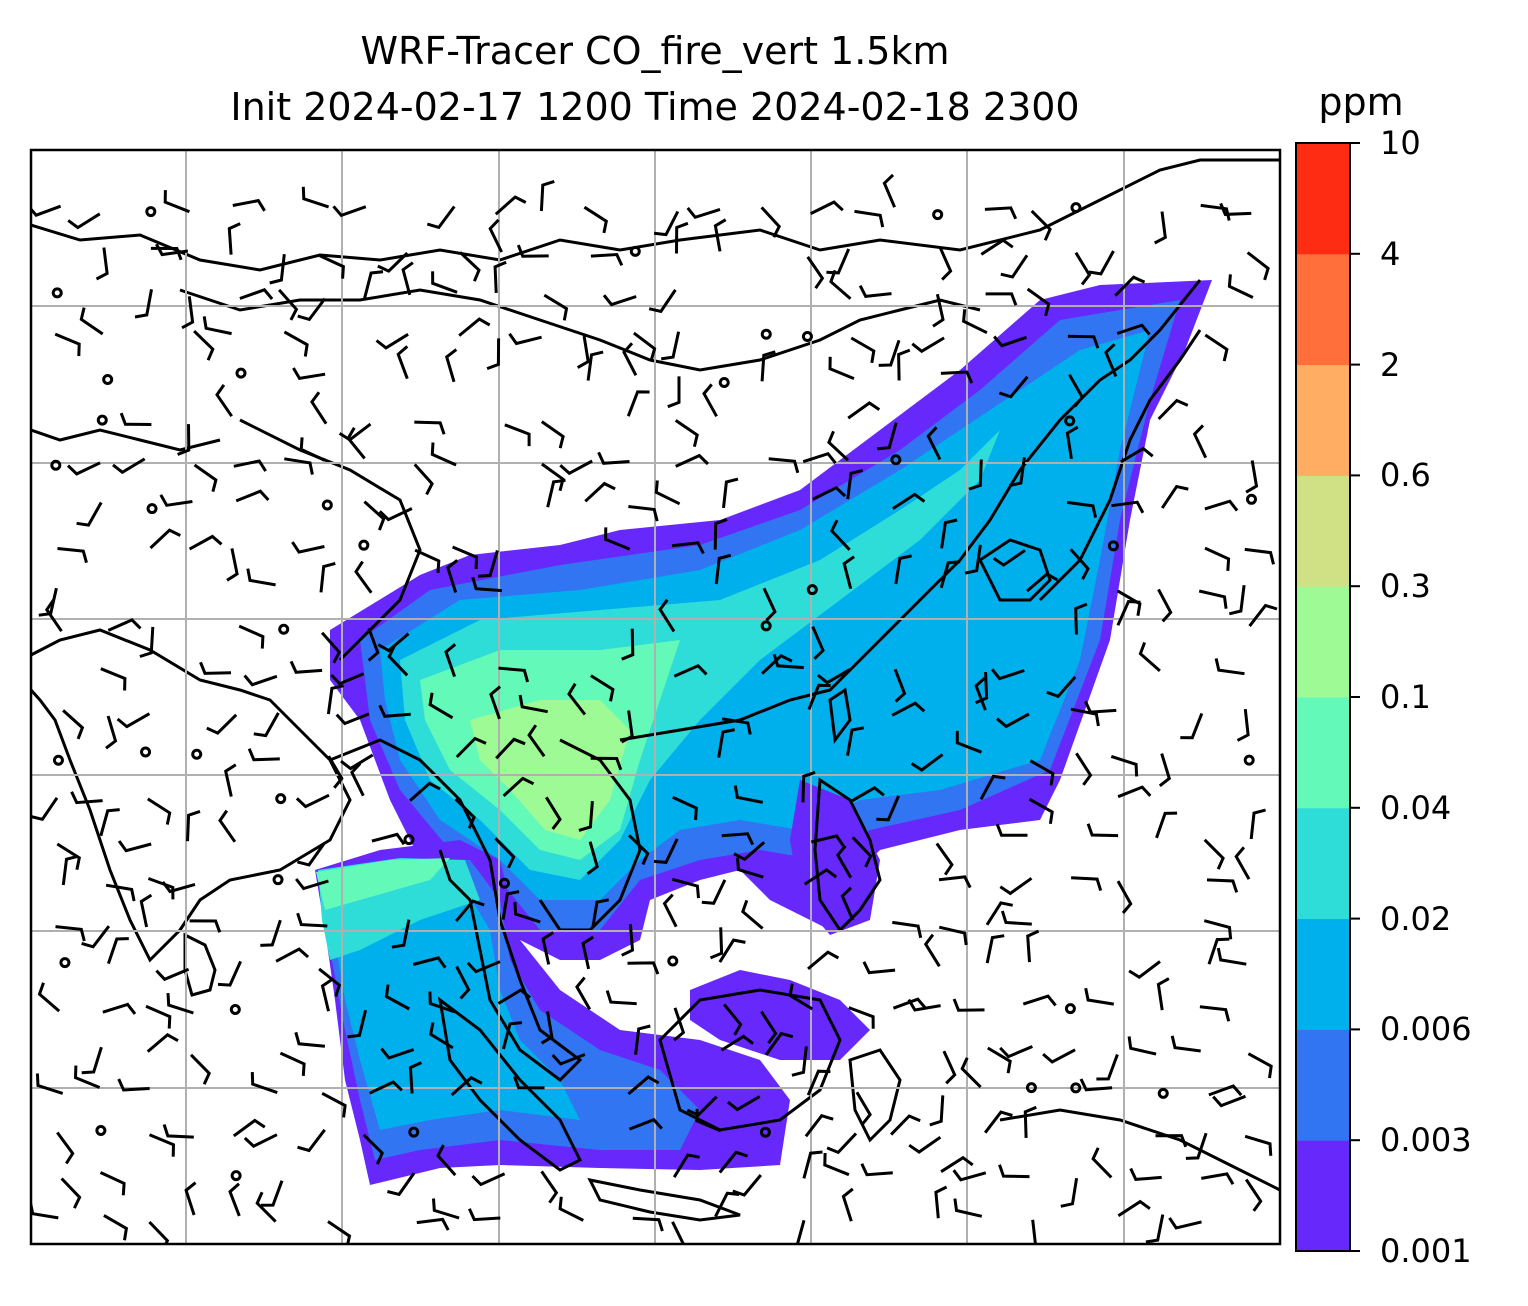 This screenshot has height=1306, width=1528. Describe the element at coordinates (1015, 570) in the screenshot. I see `coastline-korea` at that location.